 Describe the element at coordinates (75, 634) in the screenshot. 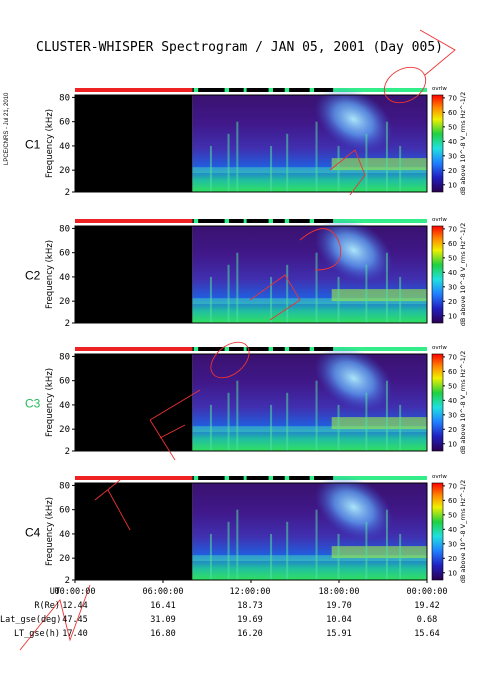

I see `footer-cell: 17.40` at that location.